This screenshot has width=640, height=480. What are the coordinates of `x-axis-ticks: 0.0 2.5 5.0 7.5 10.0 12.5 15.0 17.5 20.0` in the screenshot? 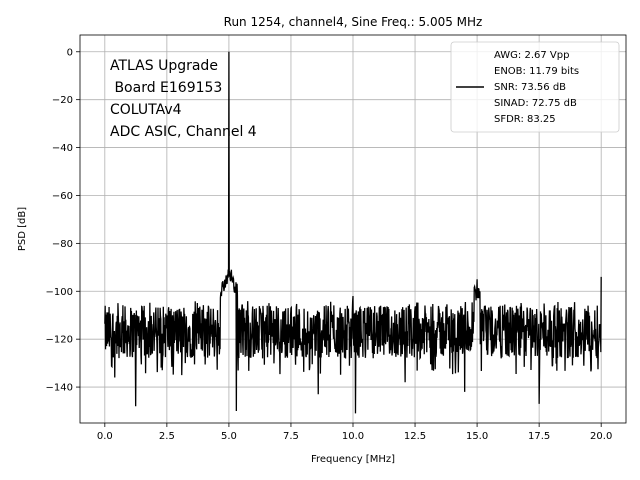 It's located at (354, 432).